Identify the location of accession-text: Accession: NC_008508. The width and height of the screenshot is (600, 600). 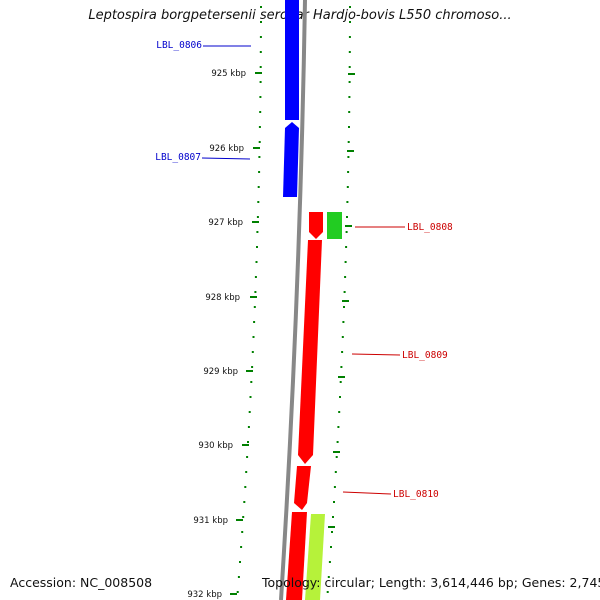
(81, 582).